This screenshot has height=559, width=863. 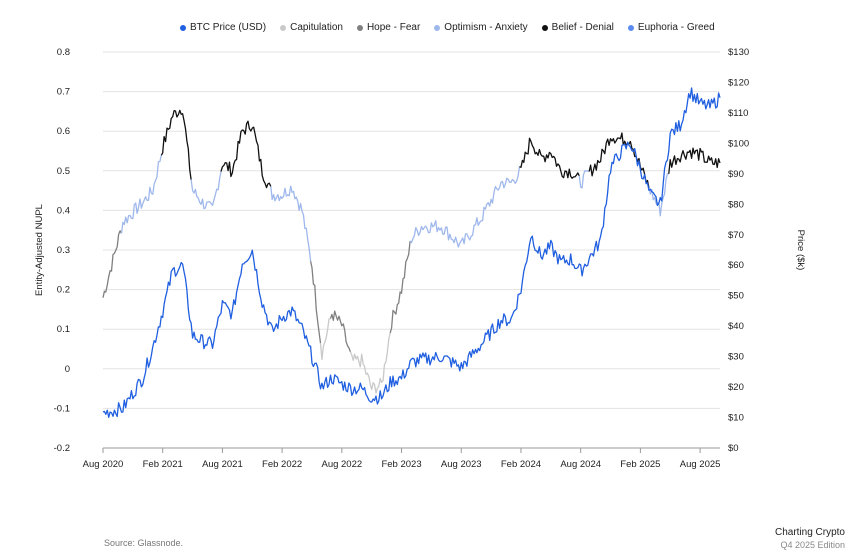 What do you see at coordinates (228, 27) in the screenshot?
I see `legend-label: BTC Price (USD)` at bounding box center [228, 27].